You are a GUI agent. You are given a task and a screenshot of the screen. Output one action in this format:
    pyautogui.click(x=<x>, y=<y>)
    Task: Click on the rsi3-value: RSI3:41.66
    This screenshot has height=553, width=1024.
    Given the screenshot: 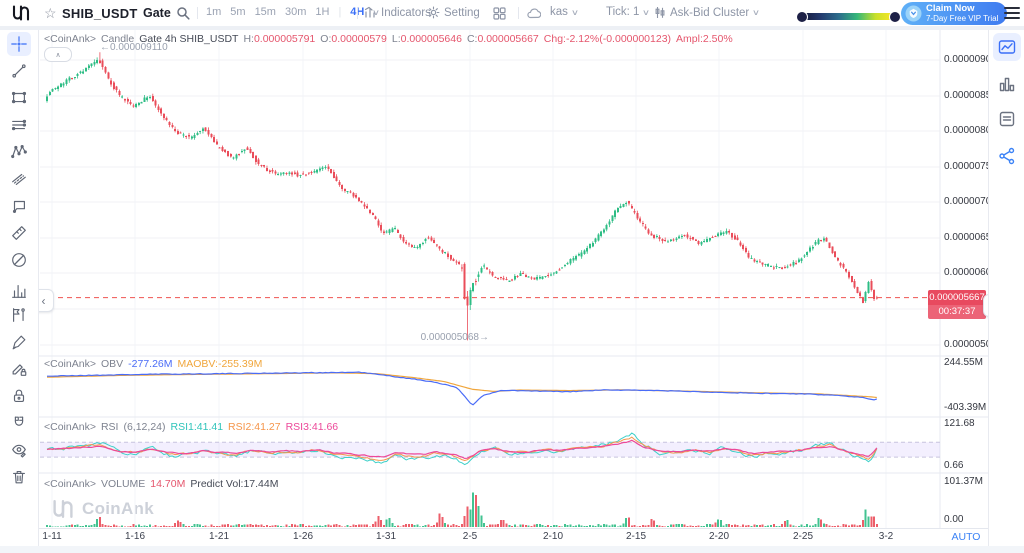 What is the action you would take?
    pyautogui.click(x=312, y=427)
    